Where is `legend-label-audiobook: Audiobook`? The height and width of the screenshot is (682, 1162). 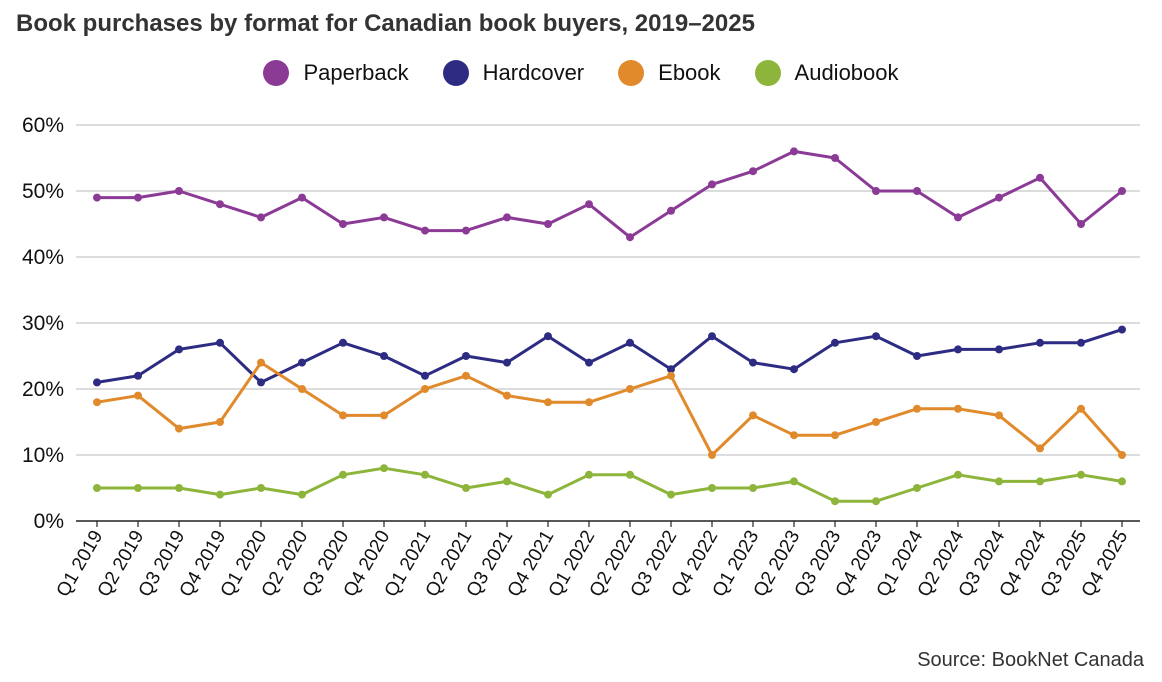
legend-label-audiobook: Audiobook is located at coordinates (846, 72).